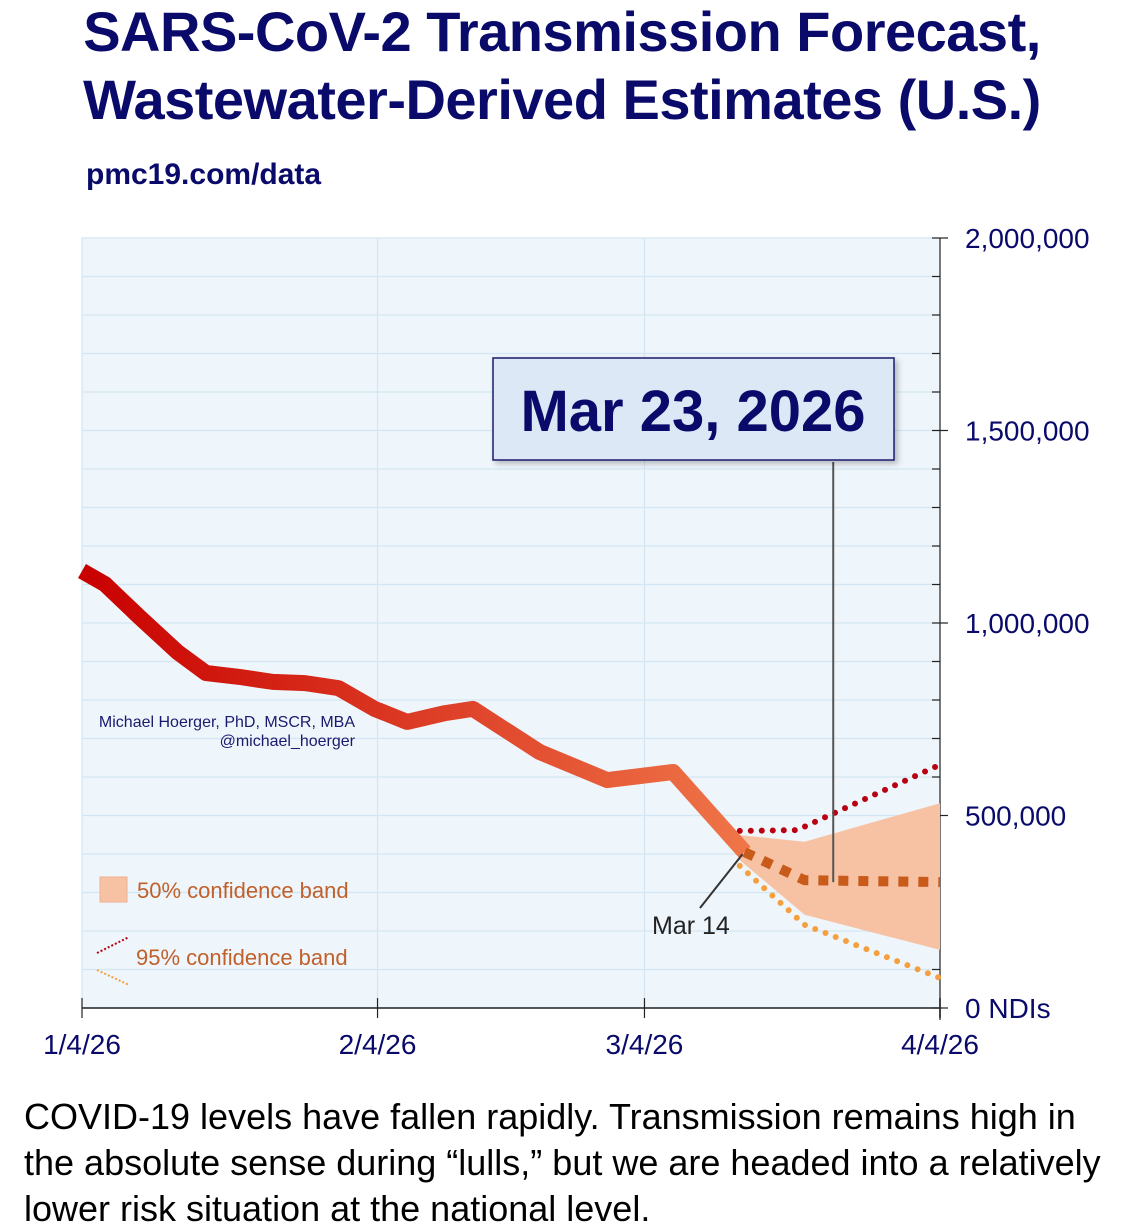 This screenshot has width=1124, height=1232. What do you see at coordinates (839, 797) in the screenshot?
I see `band-95-upper-line` at bounding box center [839, 797].